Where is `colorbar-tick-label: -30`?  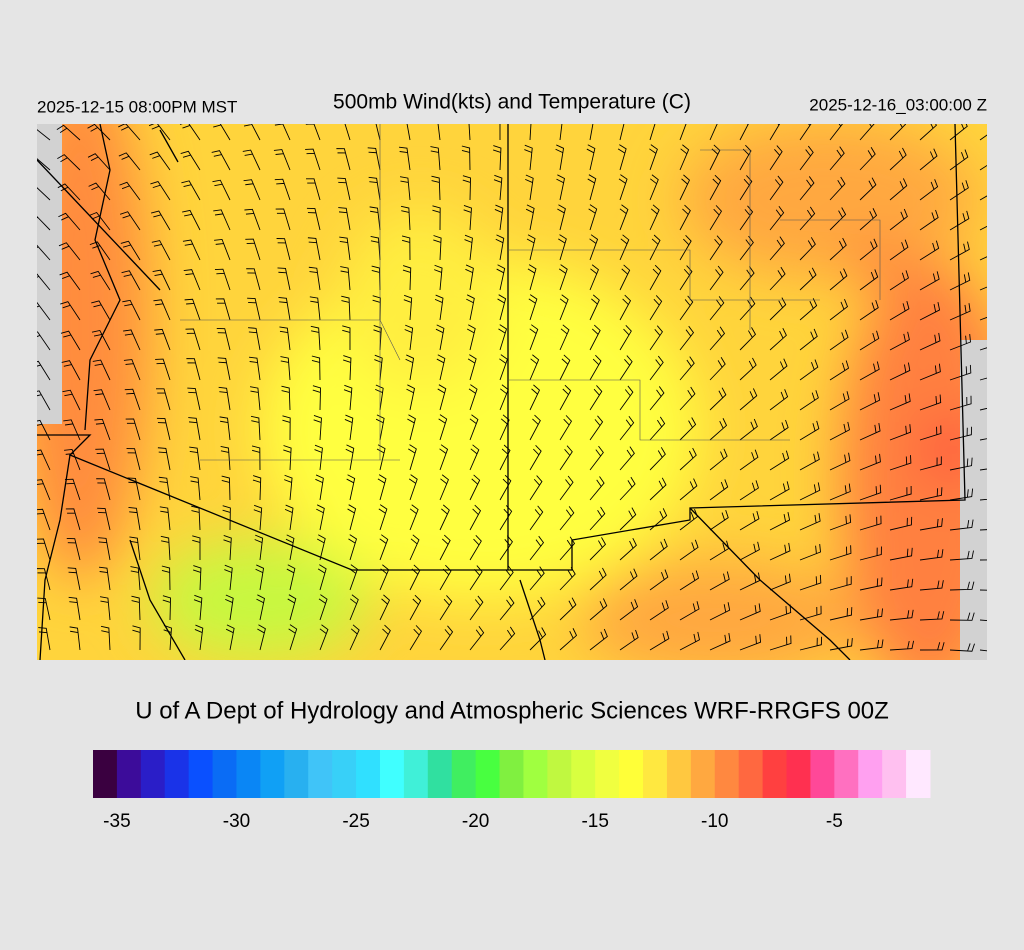 colorbar-tick-label: -30 is located at coordinates (236, 821).